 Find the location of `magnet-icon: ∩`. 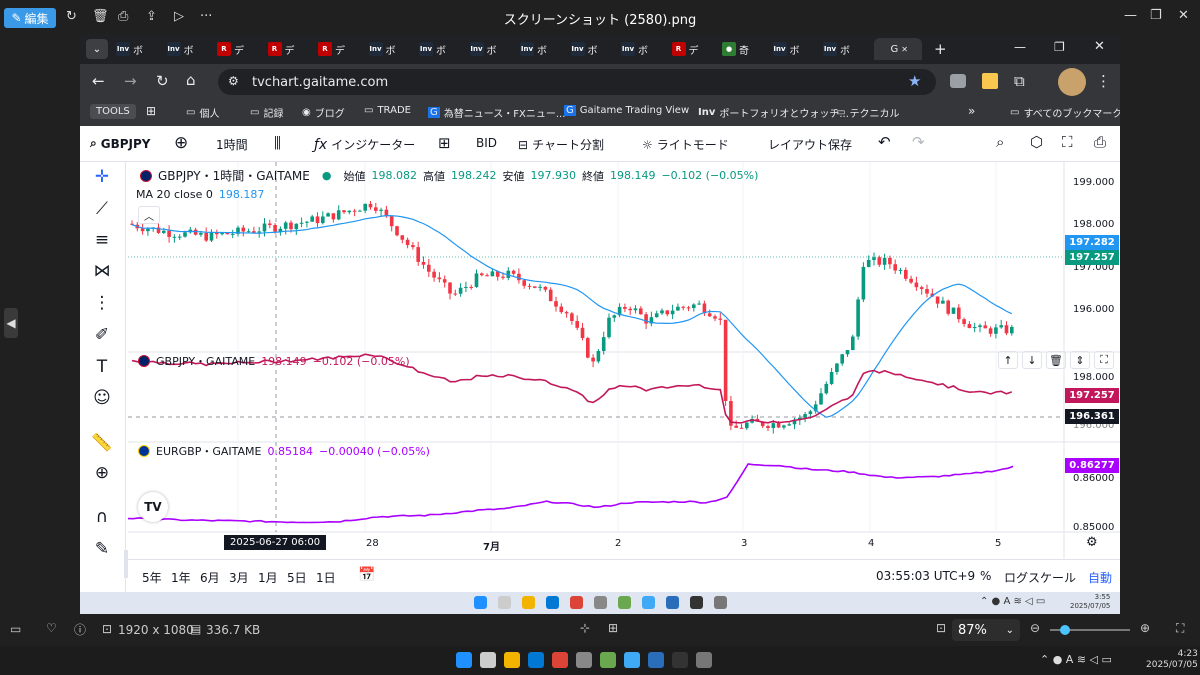

magnet-icon: ∩ is located at coordinates (102, 517).